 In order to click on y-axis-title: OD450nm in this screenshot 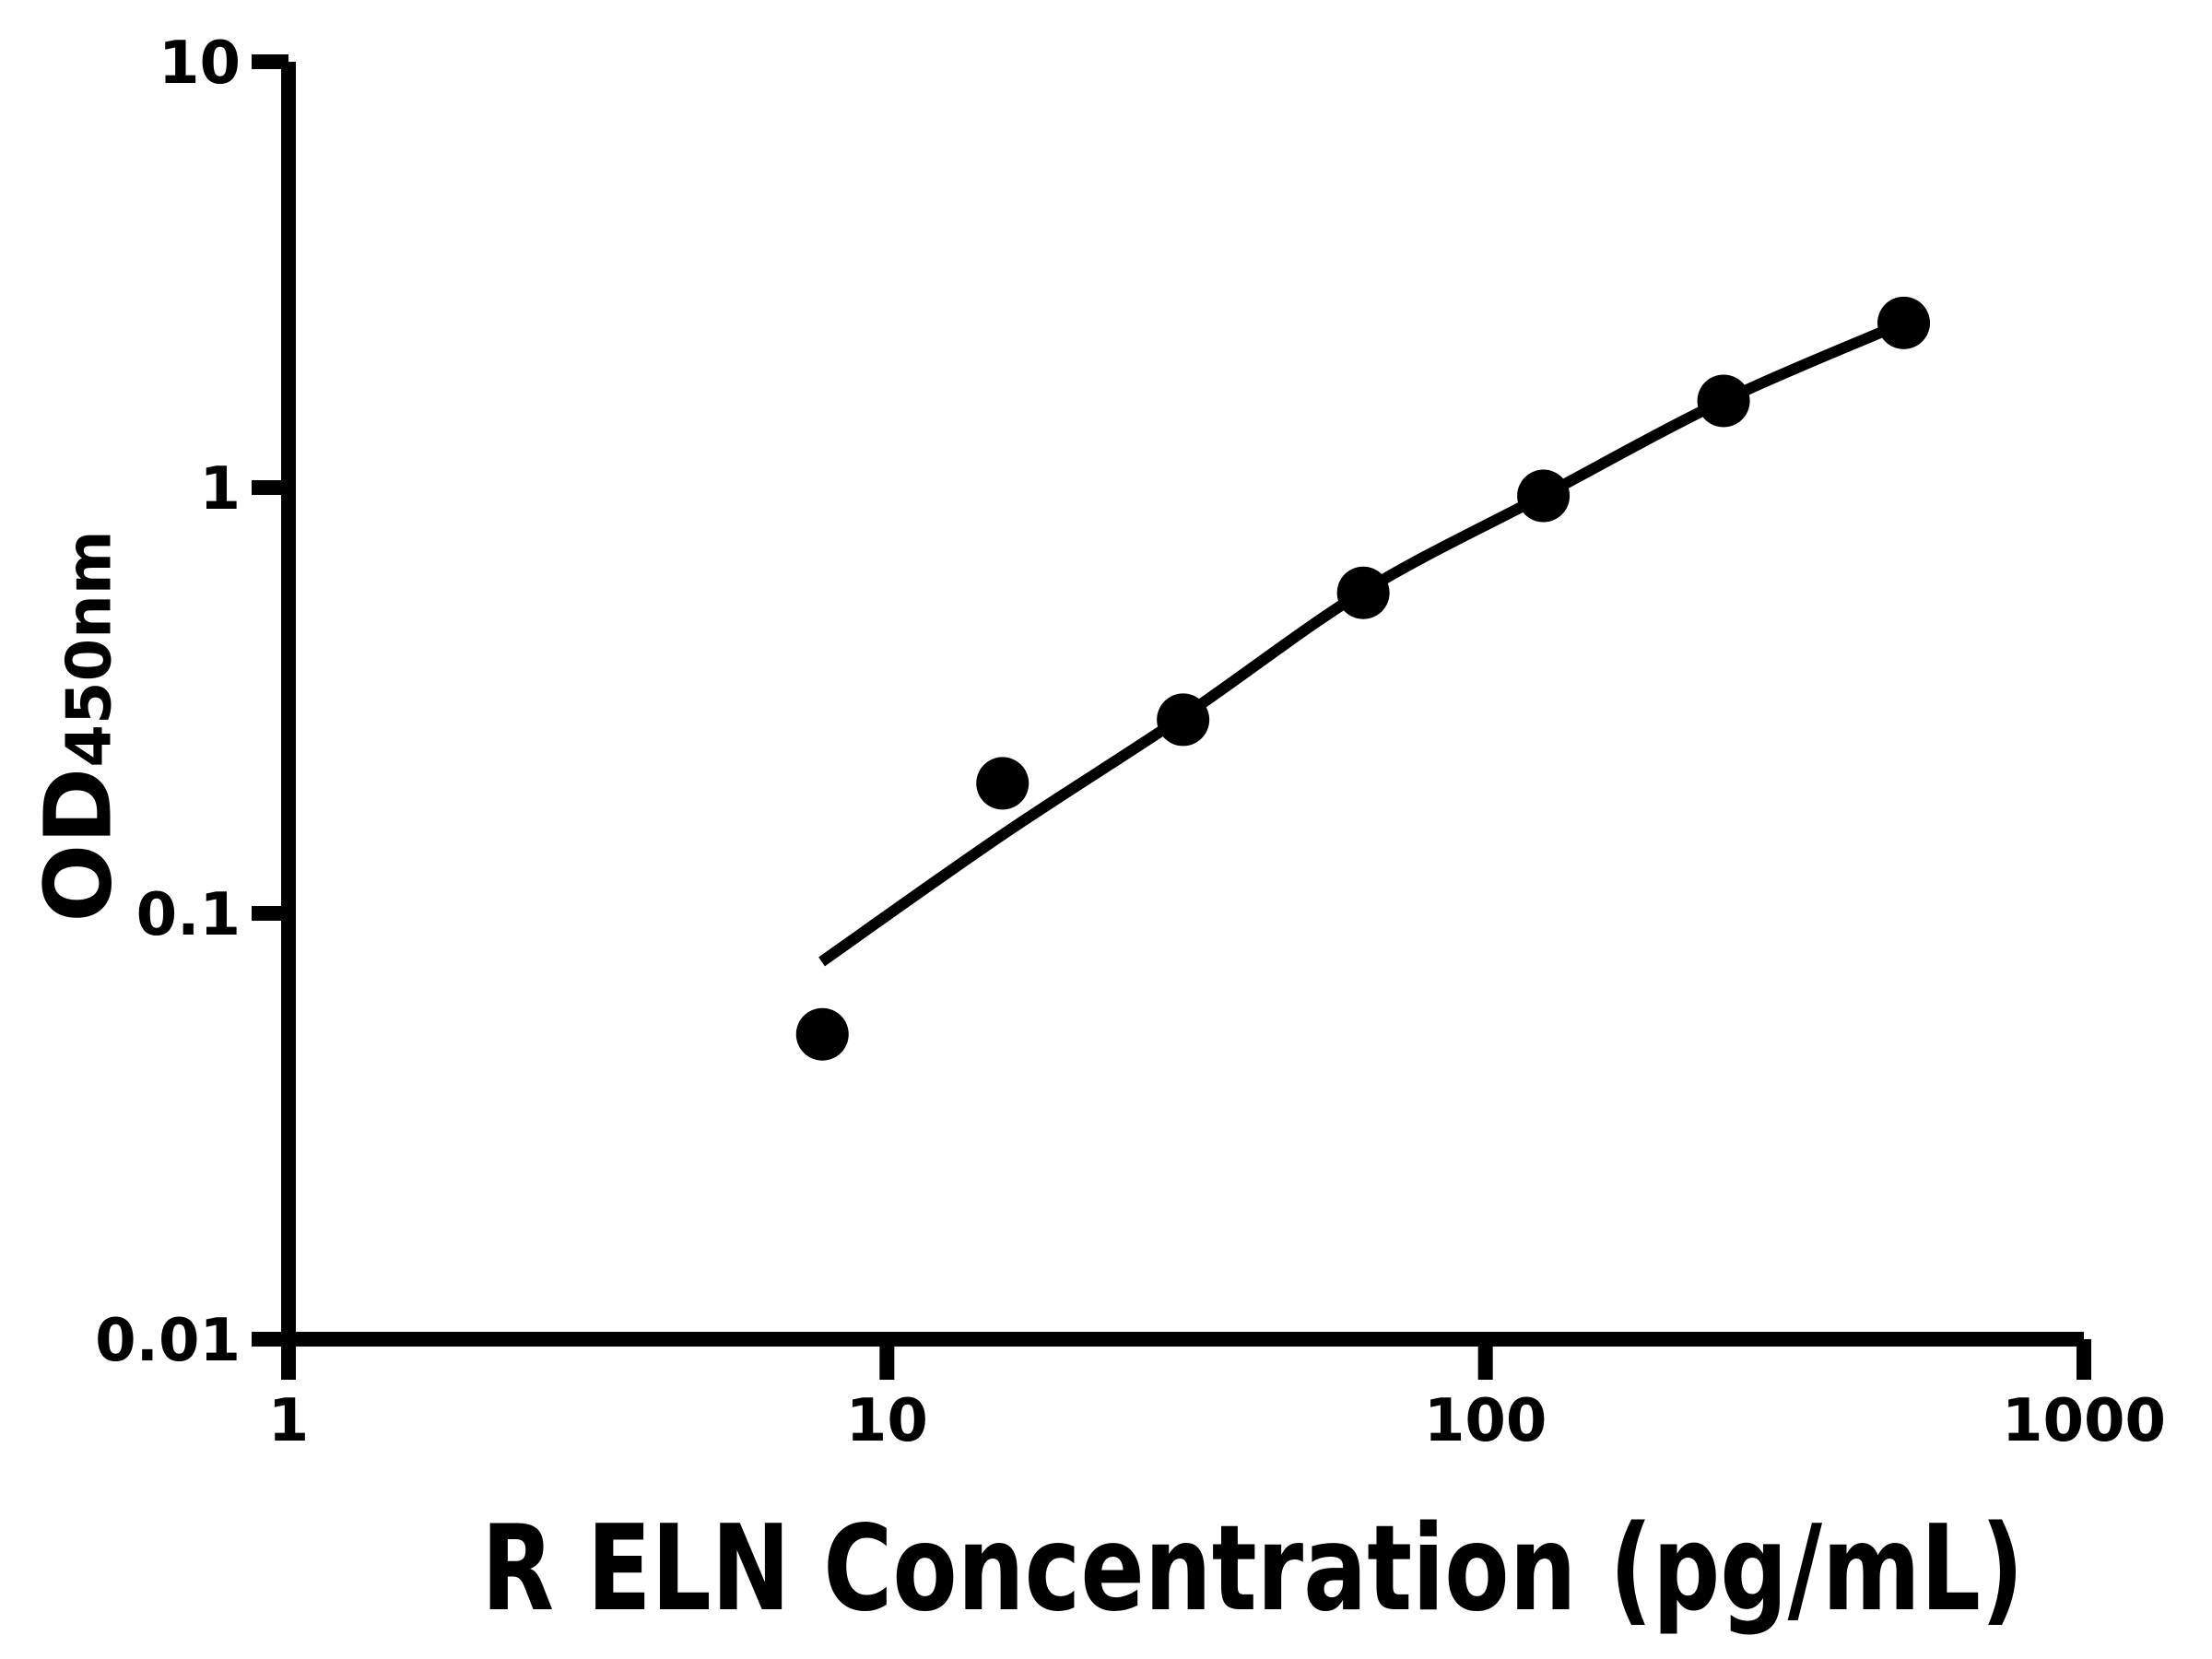, I will do `click(79, 726)`.